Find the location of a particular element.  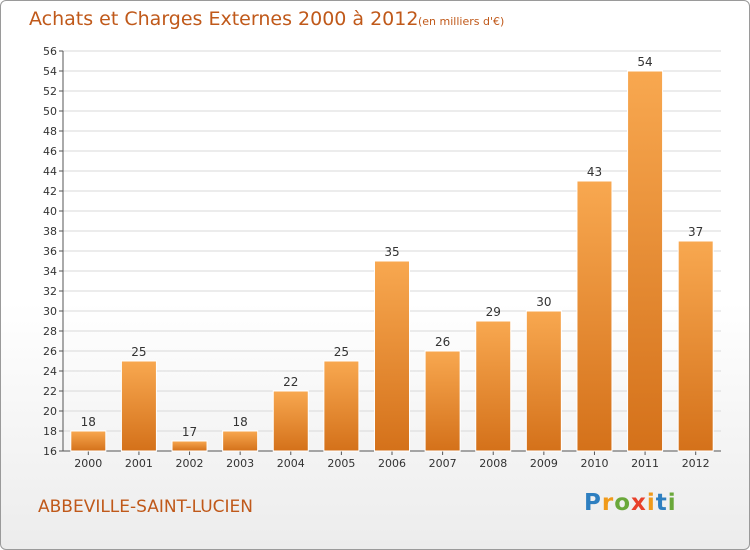

bar-value-label: 22 is located at coordinates (290, 382).